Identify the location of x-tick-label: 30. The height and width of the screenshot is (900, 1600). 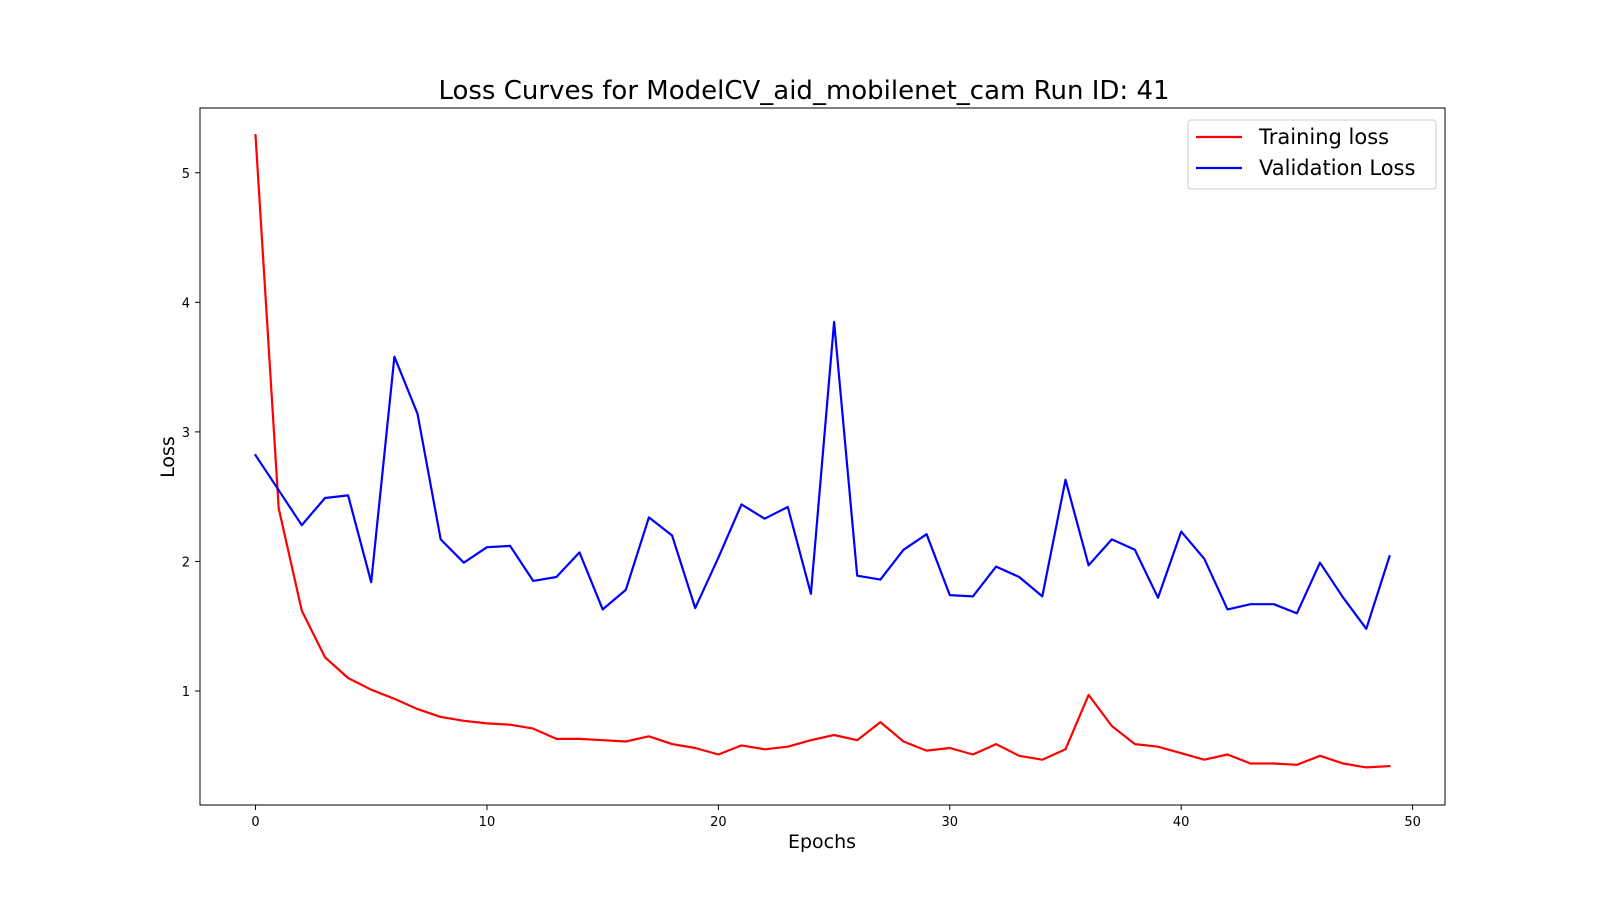
(950, 822).